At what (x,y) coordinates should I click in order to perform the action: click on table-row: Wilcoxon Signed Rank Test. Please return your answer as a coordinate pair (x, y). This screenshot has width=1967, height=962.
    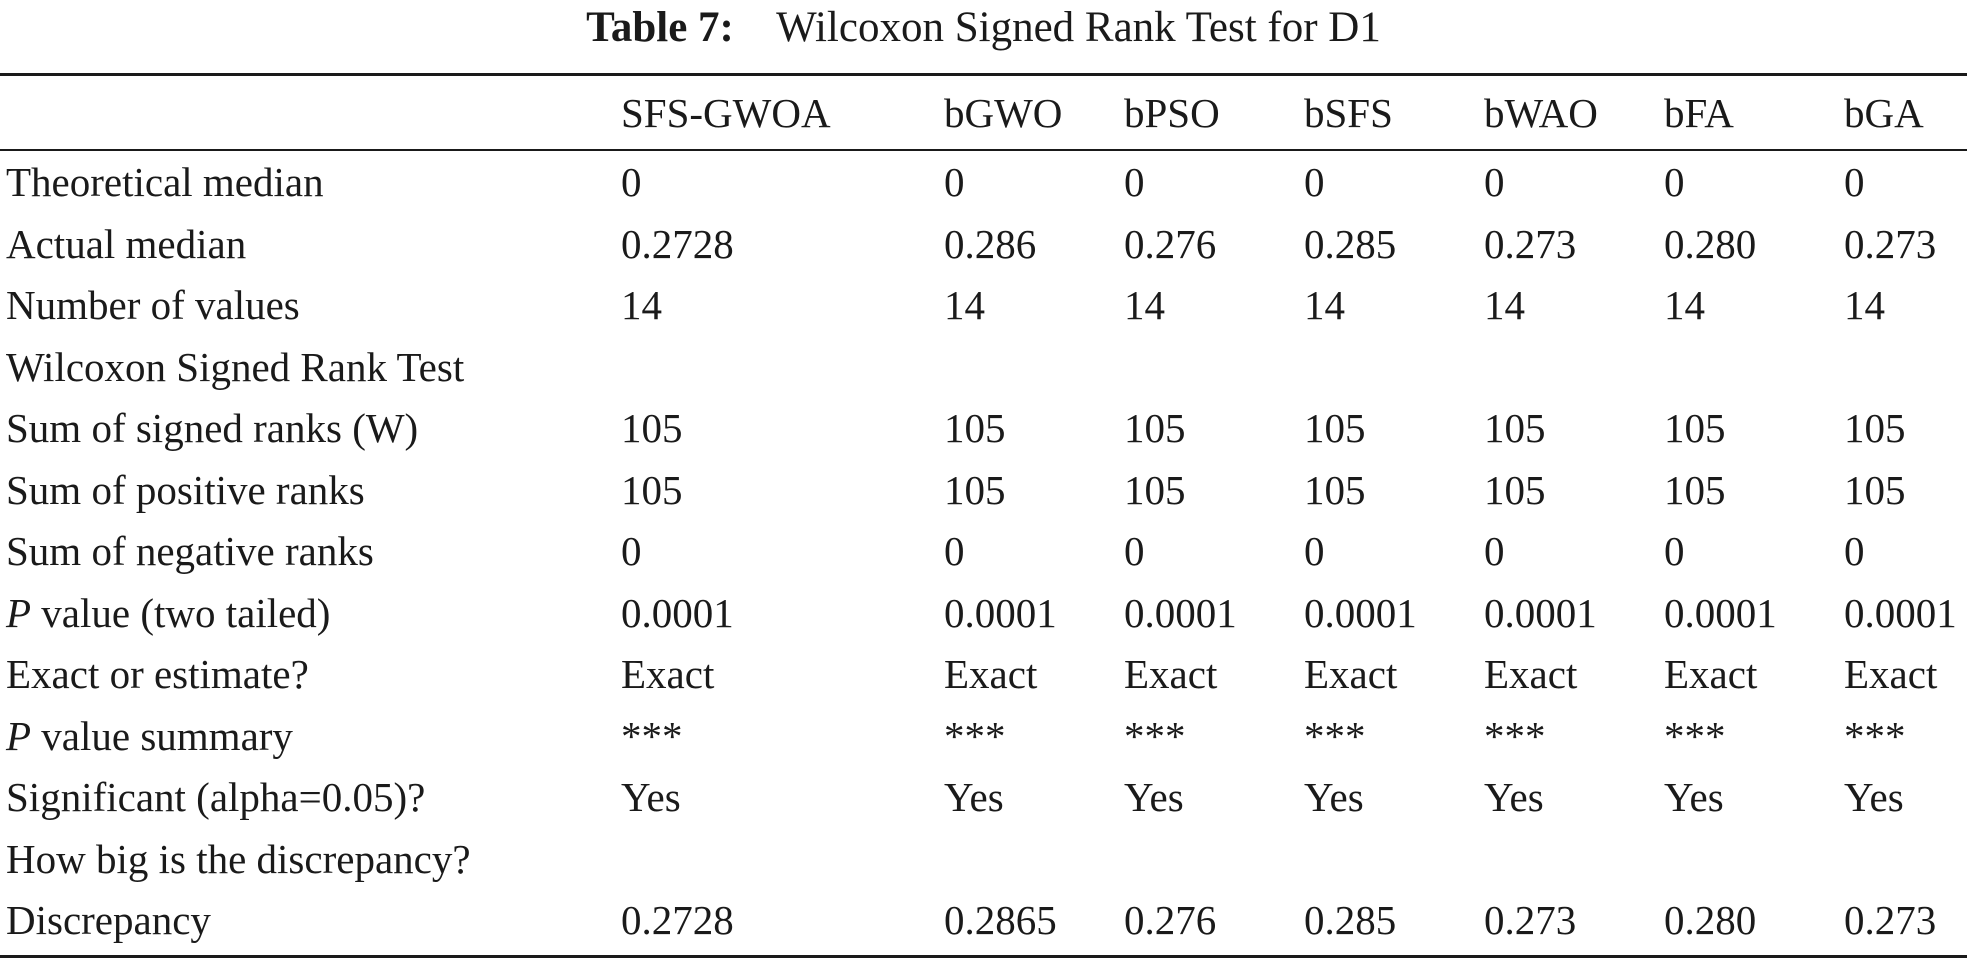
    Looking at the image, I should click on (983, 368).